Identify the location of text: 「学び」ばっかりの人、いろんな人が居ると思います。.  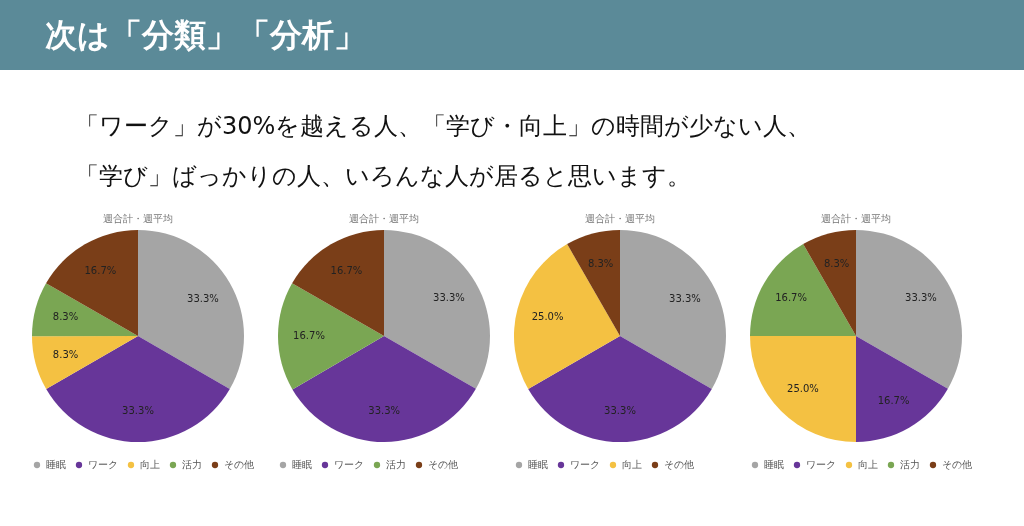
(383, 176).